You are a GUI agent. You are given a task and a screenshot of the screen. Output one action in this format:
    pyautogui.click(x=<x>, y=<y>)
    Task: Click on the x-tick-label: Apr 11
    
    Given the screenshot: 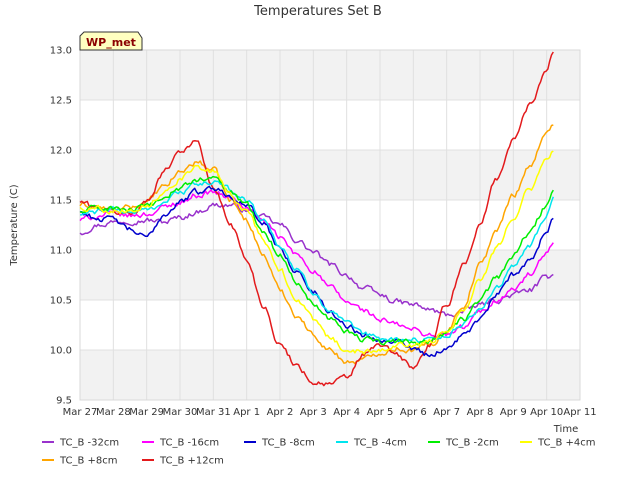 What is the action you would take?
    pyautogui.click(x=579, y=412)
    